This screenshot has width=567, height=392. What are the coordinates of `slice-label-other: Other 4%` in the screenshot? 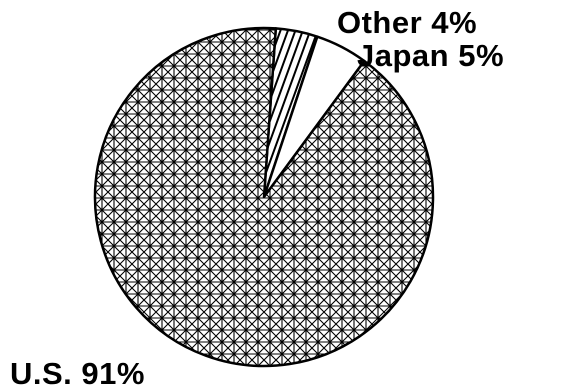 It's located at (407, 22).